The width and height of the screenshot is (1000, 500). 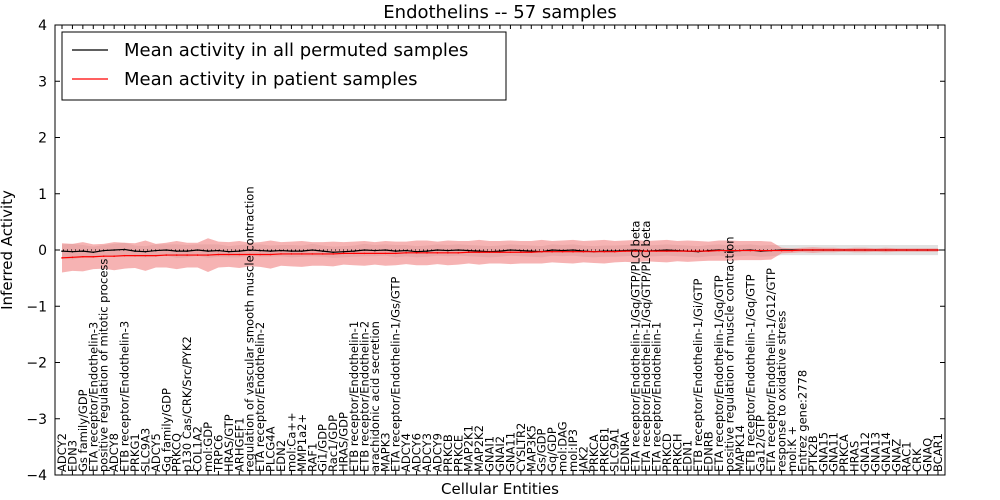 What do you see at coordinates (500, 454) in the screenshot?
I see `x-tick-label: GNAI2` at bounding box center [500, 454].